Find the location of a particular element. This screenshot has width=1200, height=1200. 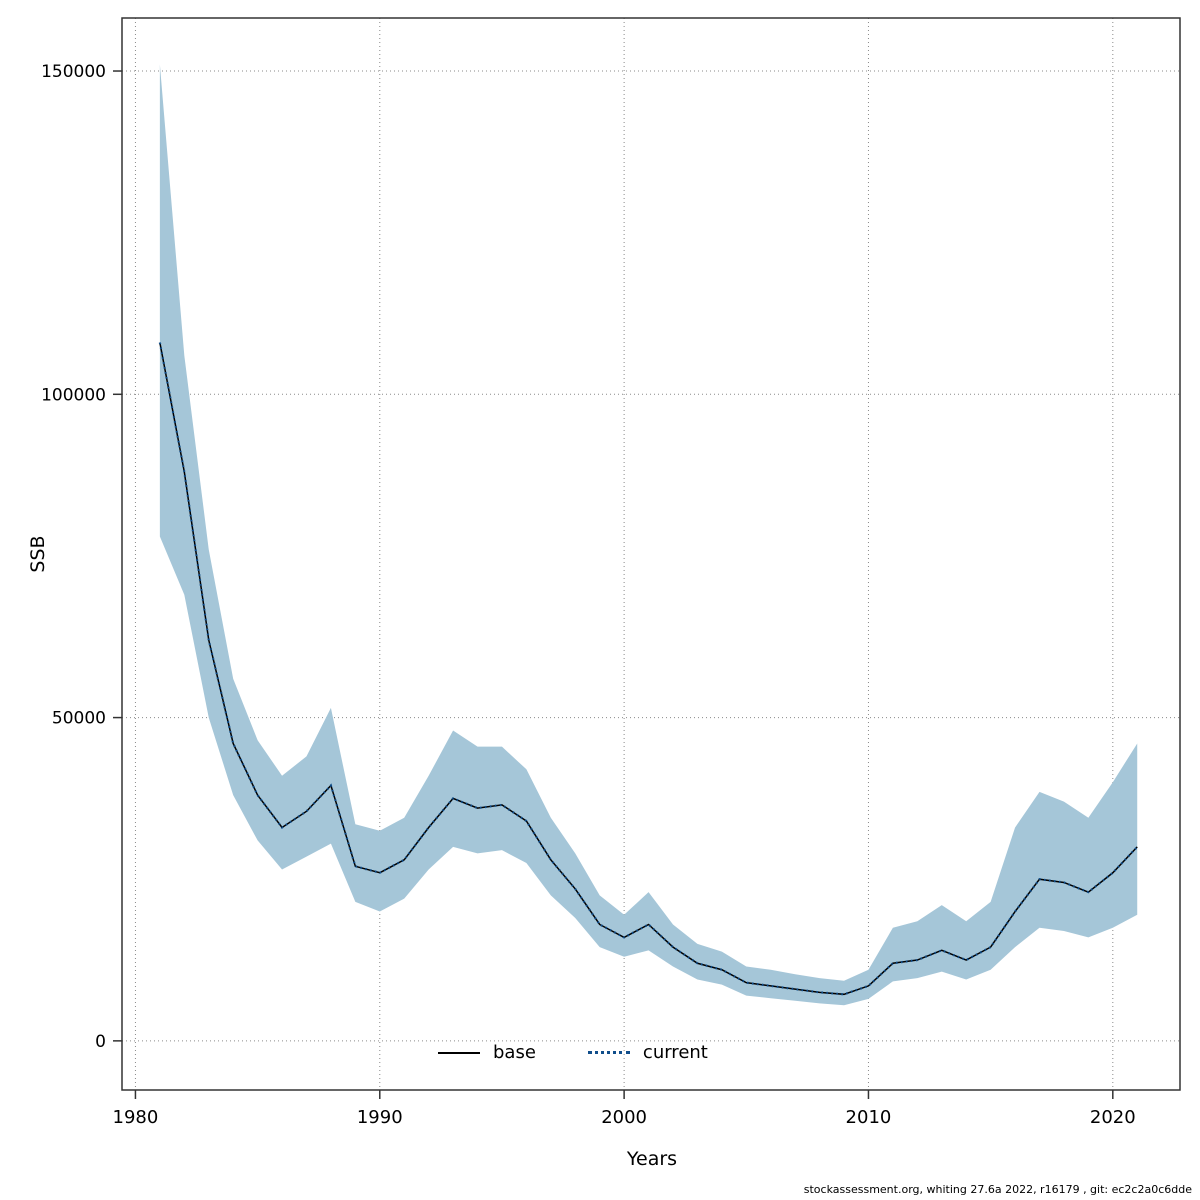

legend-item-current: current is located at coordinates (647, 1052).